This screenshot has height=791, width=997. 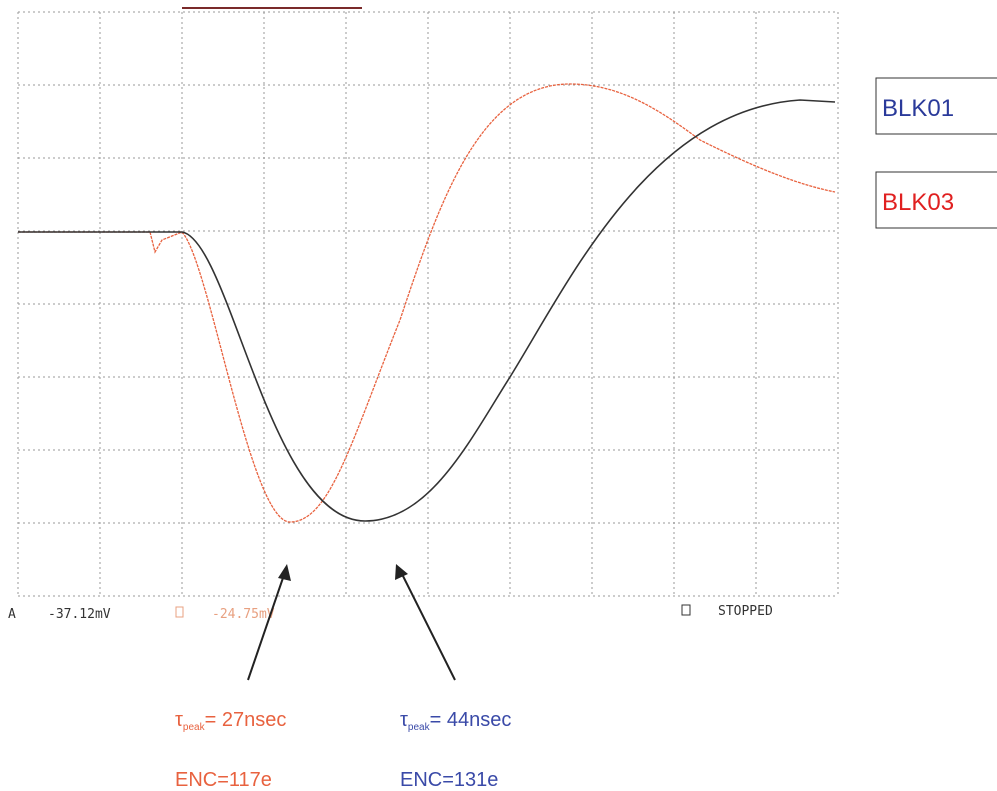 I want to click on channel-label: A, so click(x=12, y=614).